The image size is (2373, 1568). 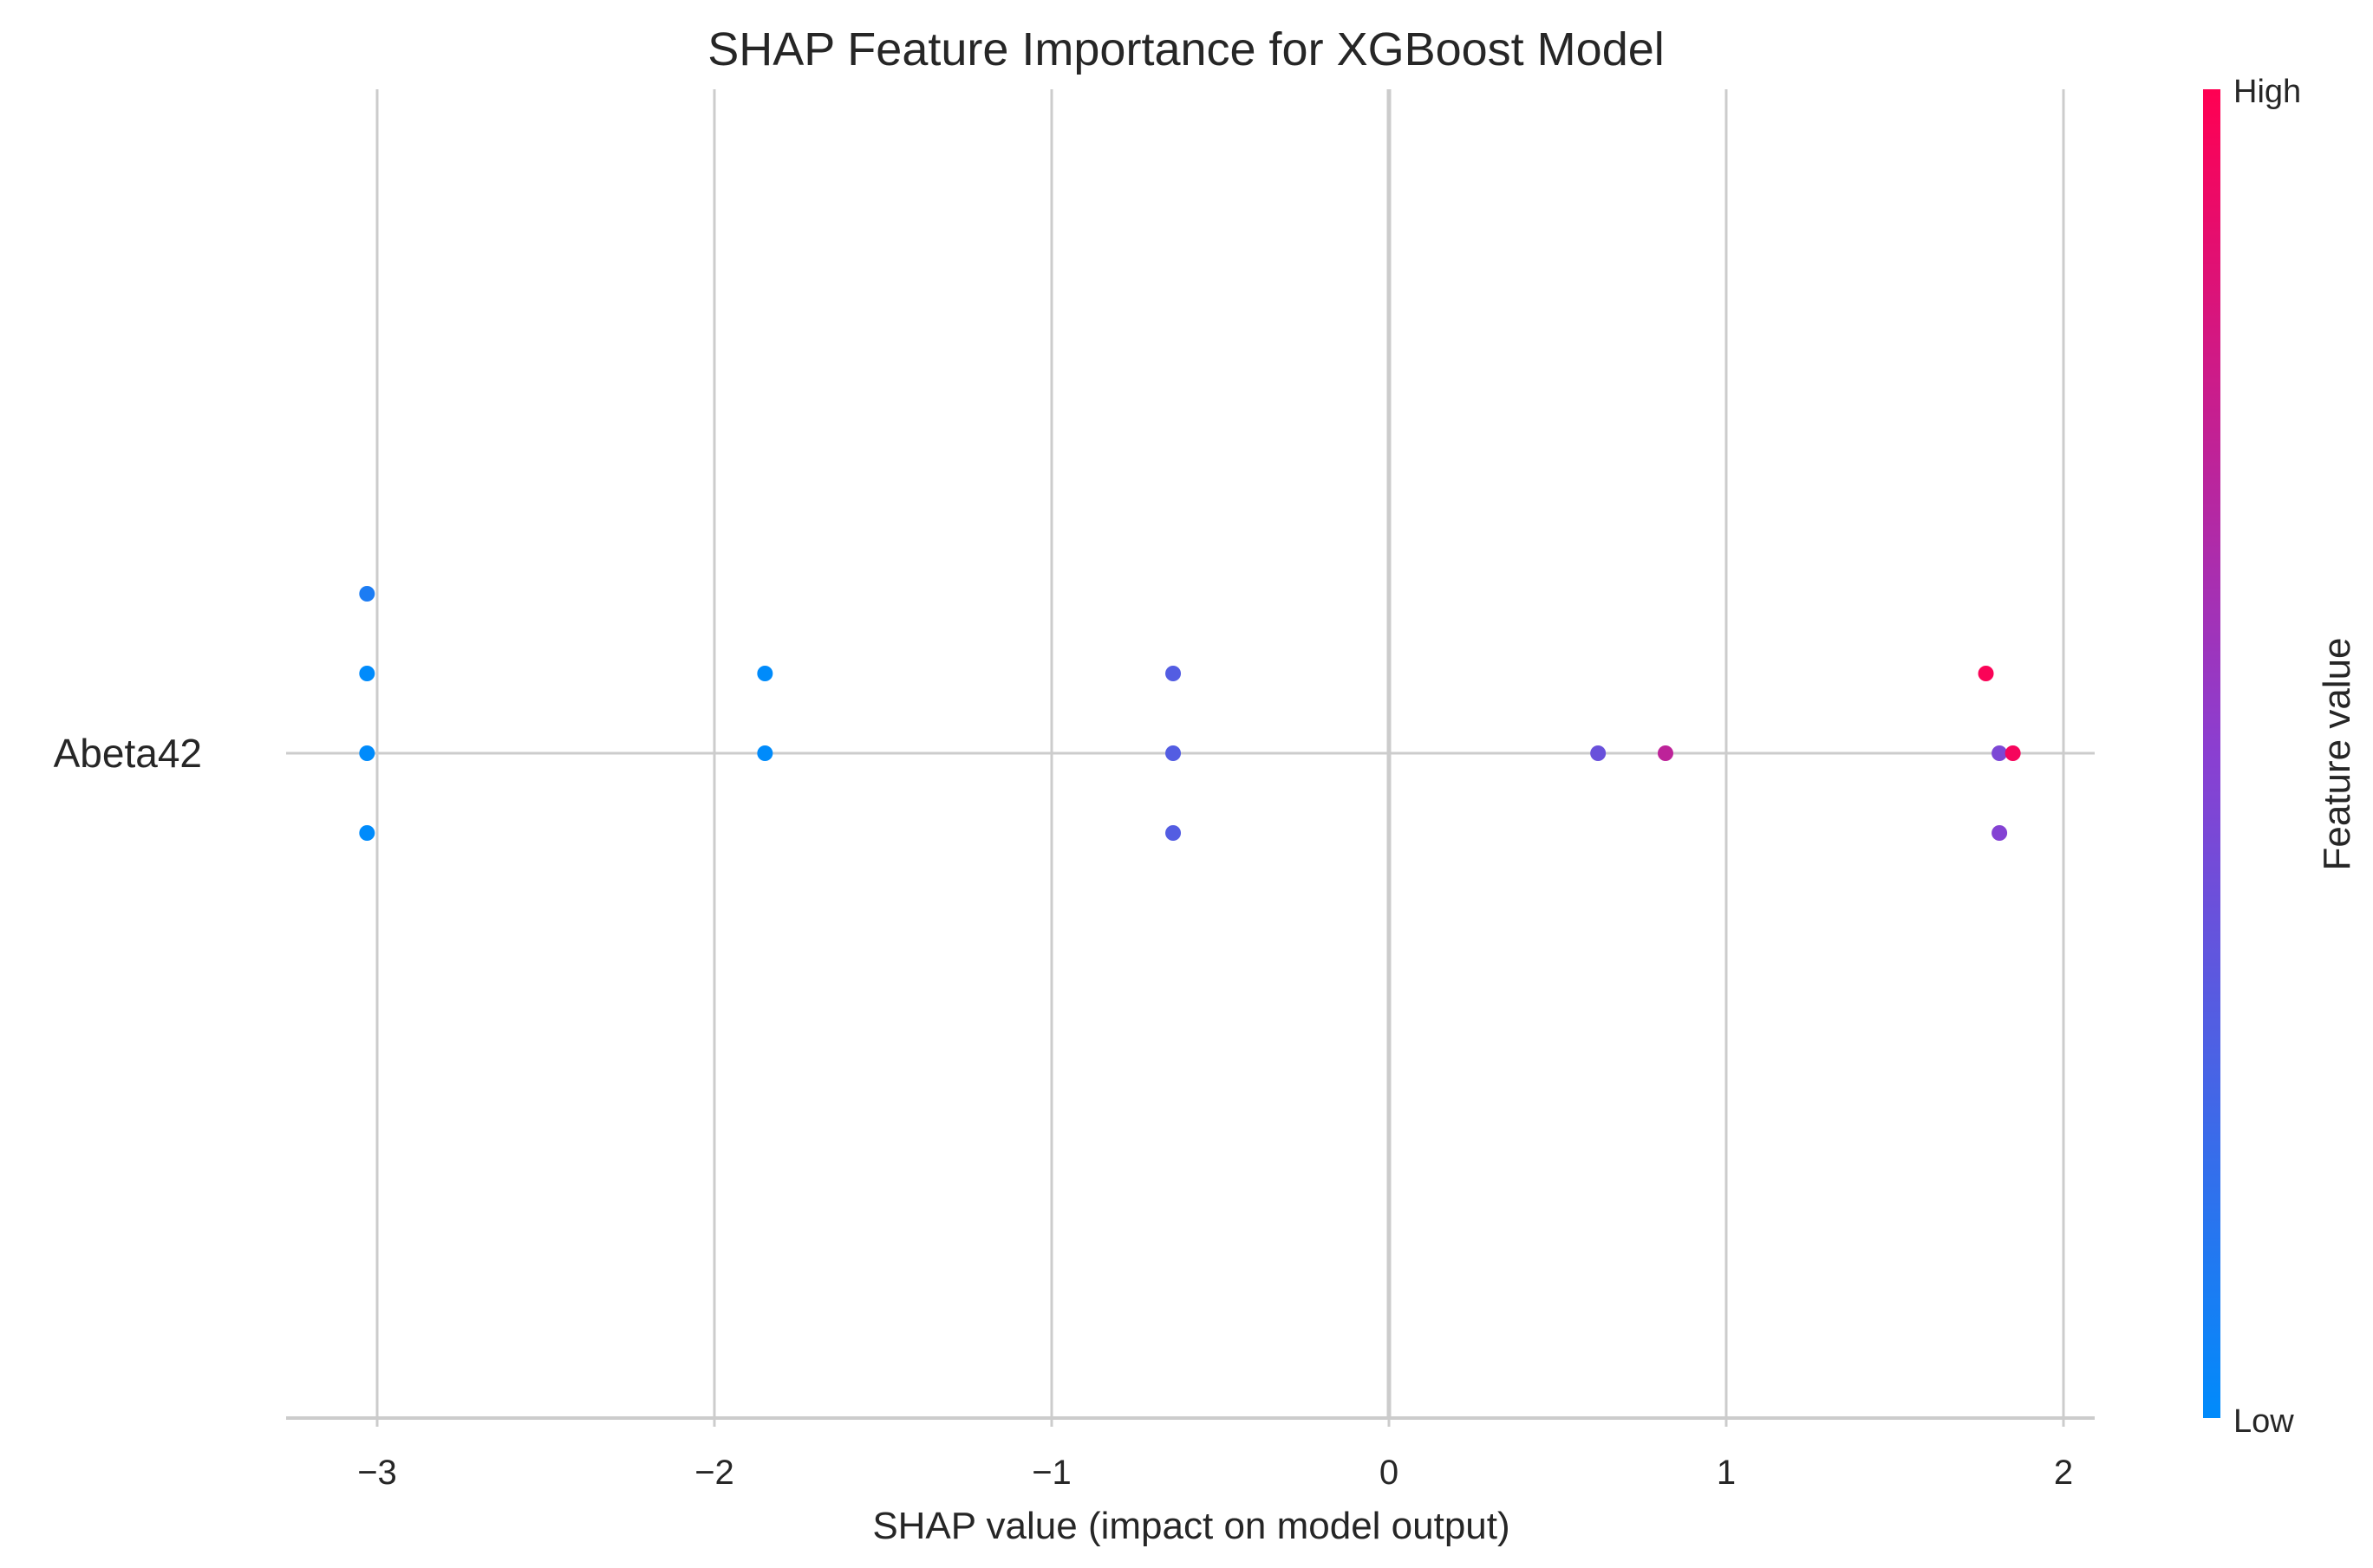 What do you see at coordinates (2263, 1421) in the screenshot?
I see `colorbar-low-label: Low` at bounding box center [2263, 1421].